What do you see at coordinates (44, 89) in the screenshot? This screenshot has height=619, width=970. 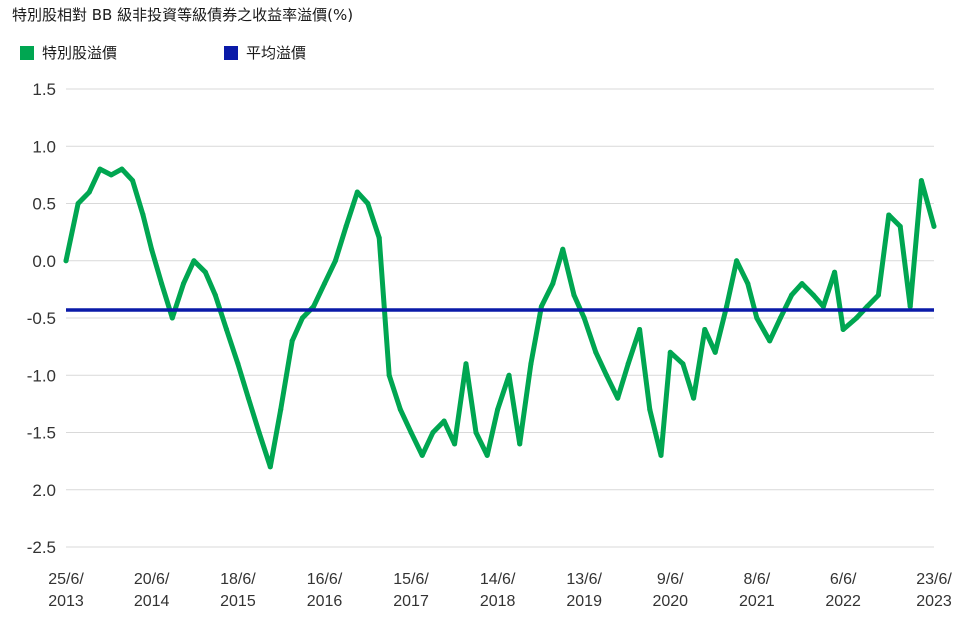 I see `y-tick-label-0: 1.5` at bounding box center [44, 89].